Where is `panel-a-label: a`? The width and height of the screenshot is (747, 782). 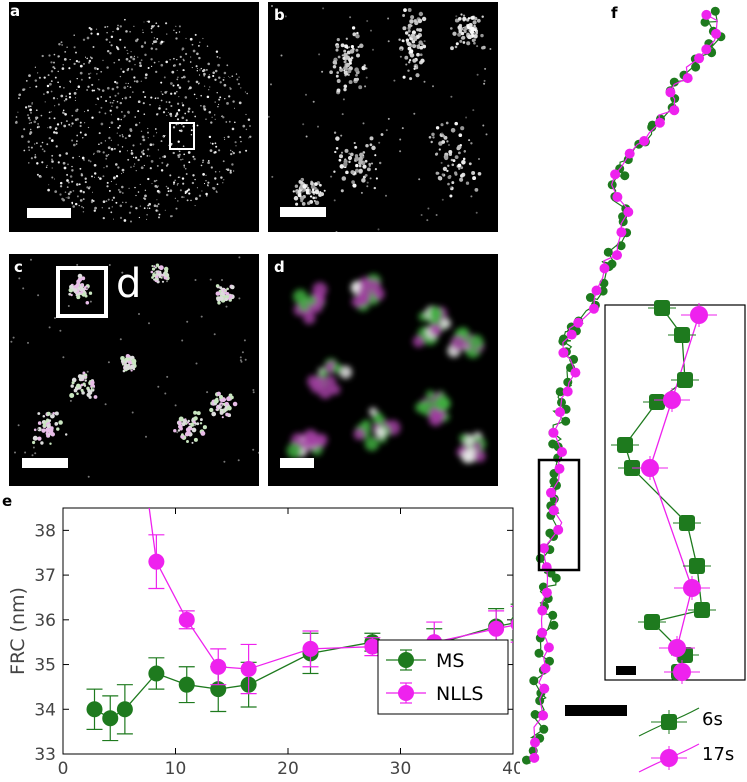
panel-a-label: a is located at coordinates (15, 11).